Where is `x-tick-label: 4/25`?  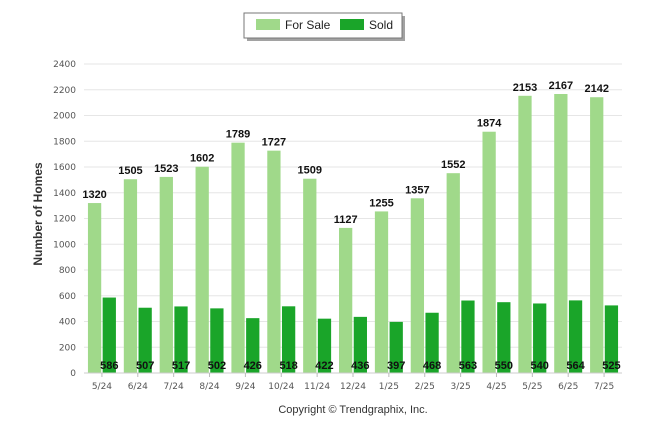
x-tick-label: 4/25 is located at coordinates (496, 387).